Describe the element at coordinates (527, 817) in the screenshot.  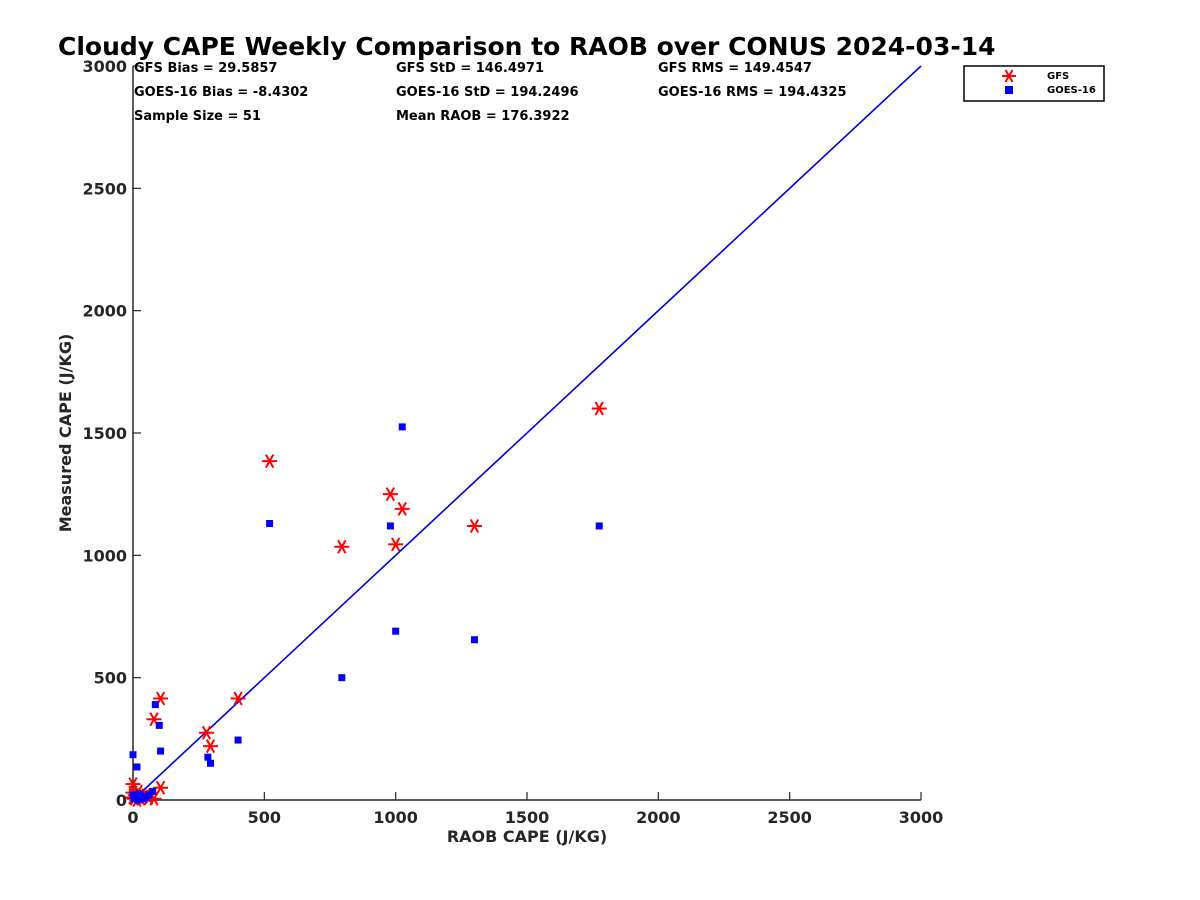
I see `x-tick-label: 1500` at that location.